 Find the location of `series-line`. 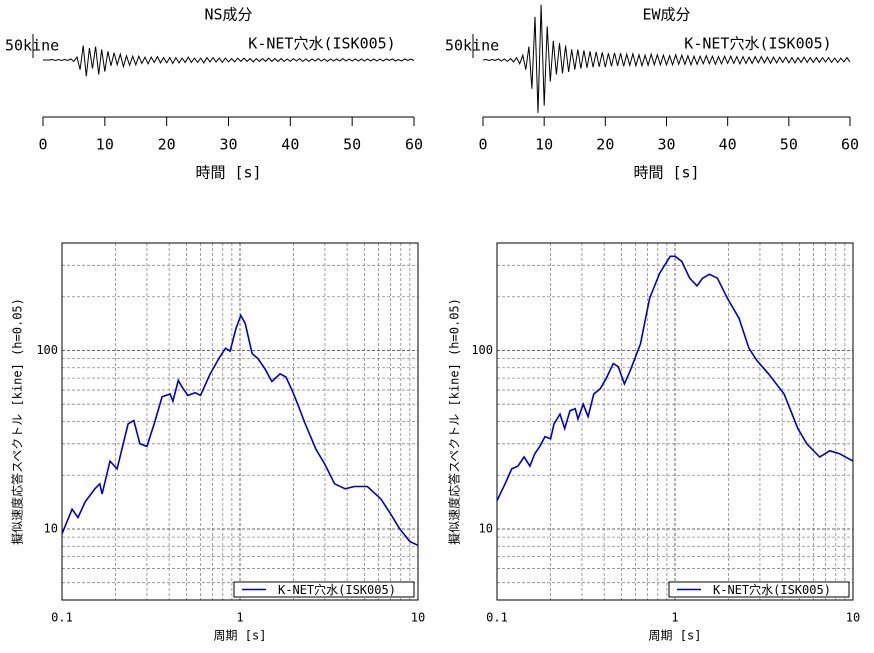

series-line is located at coordinates (240, 430).